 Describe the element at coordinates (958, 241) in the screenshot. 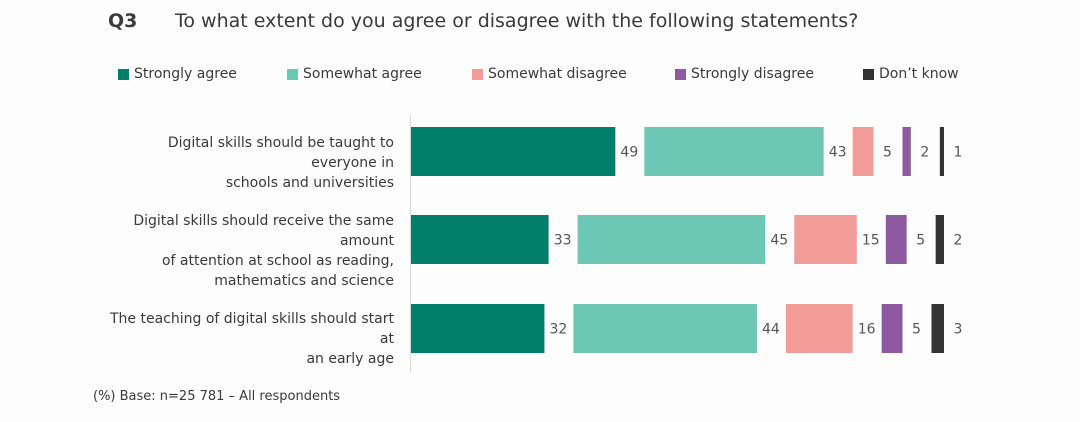

I see `value-label-don-t-know-row-2: 2` at that location.